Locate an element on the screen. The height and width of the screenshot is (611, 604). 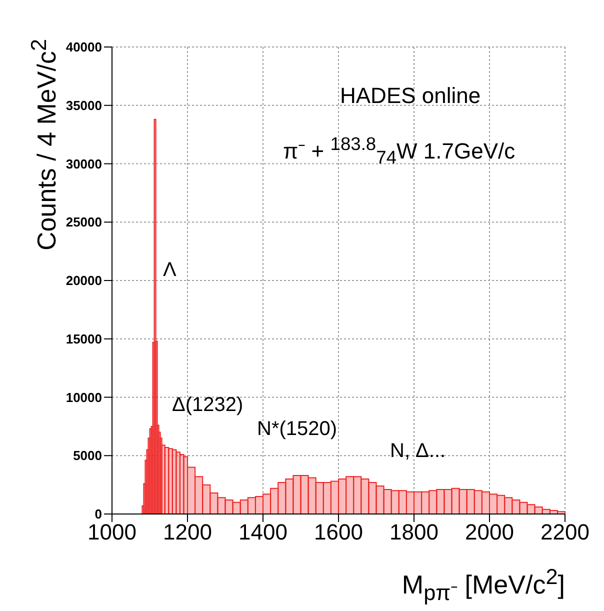
x-tick-label: 1000 is located at coordinates (112, 532).